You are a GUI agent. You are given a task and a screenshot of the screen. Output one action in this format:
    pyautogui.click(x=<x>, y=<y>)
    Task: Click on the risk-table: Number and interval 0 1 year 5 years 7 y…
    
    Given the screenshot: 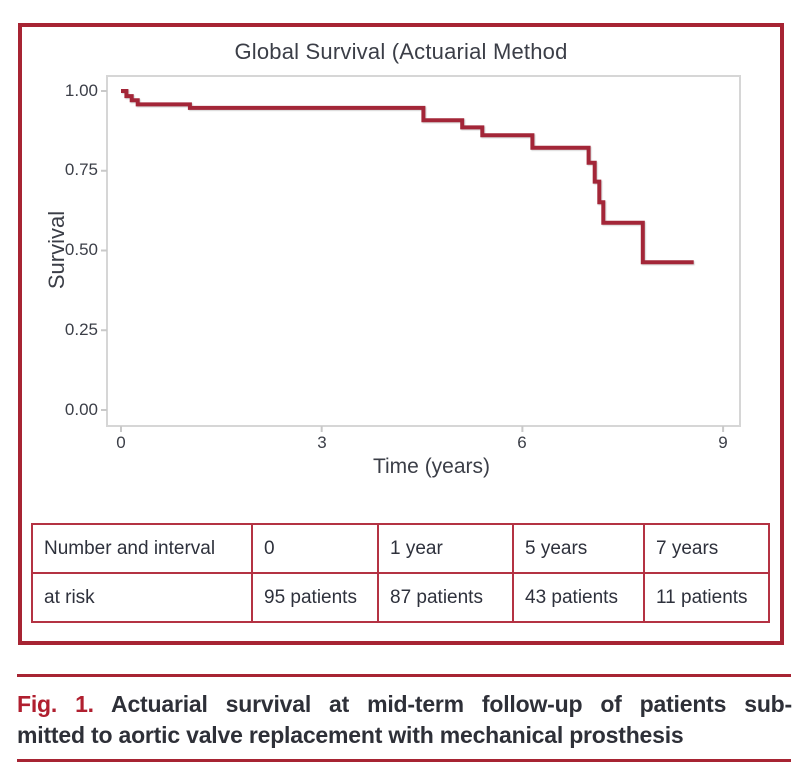 What is the action you would take?
    pyautogui.click(x=400, y=573)
    